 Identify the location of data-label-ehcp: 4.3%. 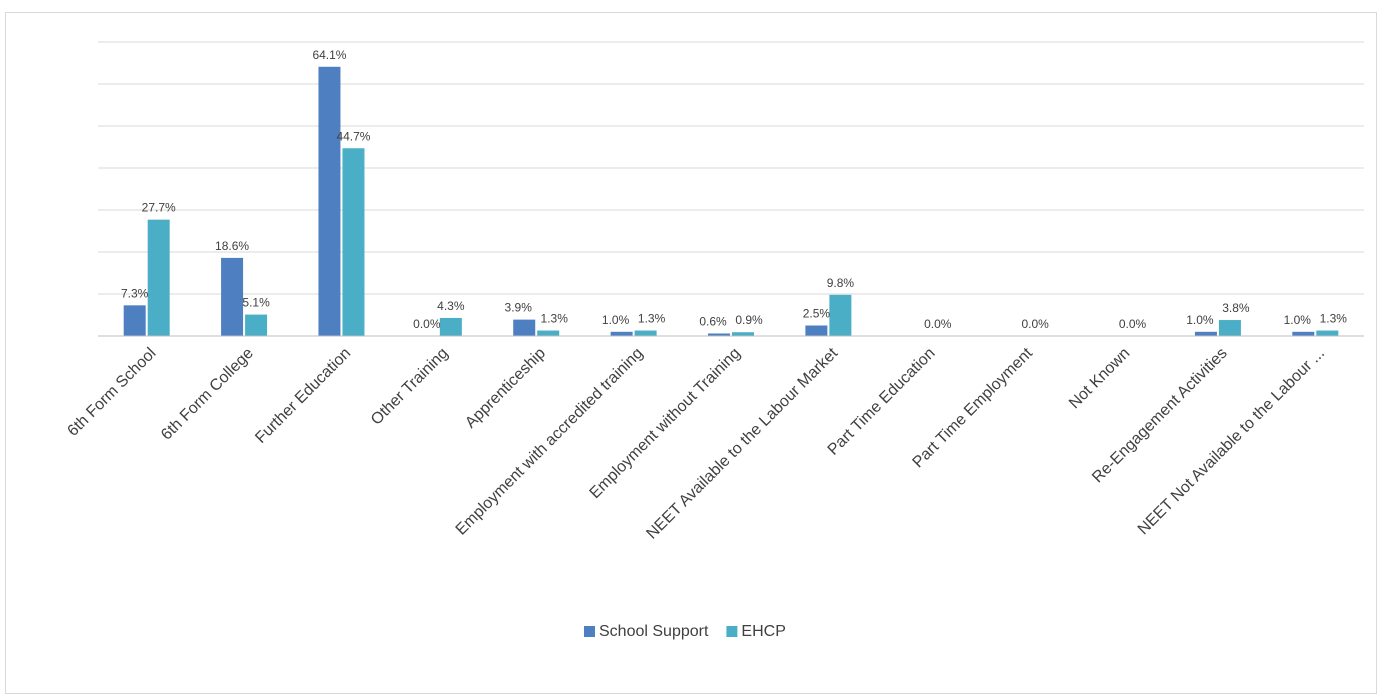
(451, 306).